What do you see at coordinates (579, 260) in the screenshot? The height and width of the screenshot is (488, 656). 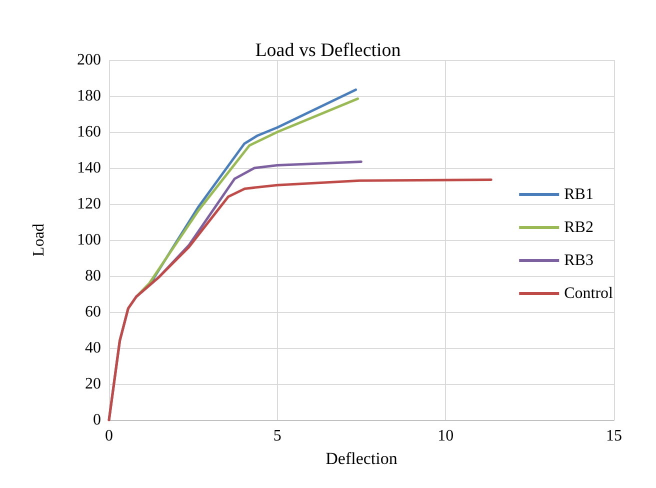 I see `legend-label: RB3` at bounding box center [579, 260].